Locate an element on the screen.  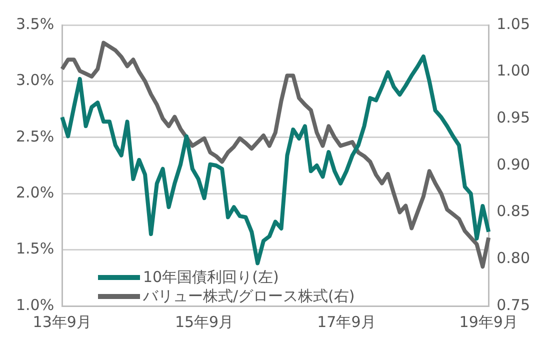
x-tick-label: 19年9月 is located at coordinates (488, 321).